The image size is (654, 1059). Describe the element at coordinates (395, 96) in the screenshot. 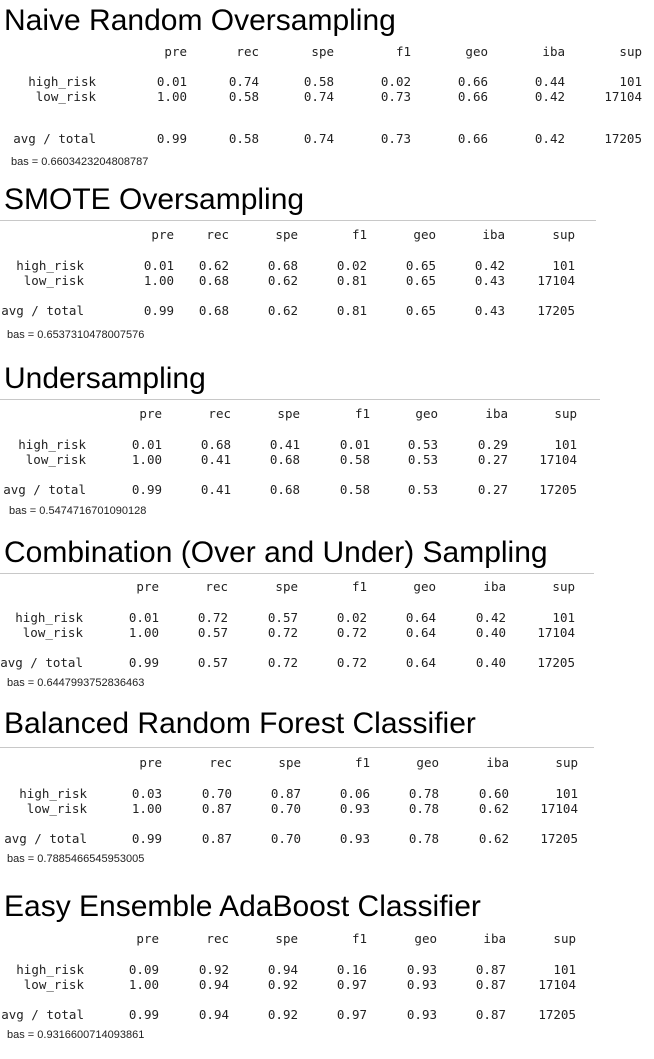

I see `metric-value: 0.73` at that location.